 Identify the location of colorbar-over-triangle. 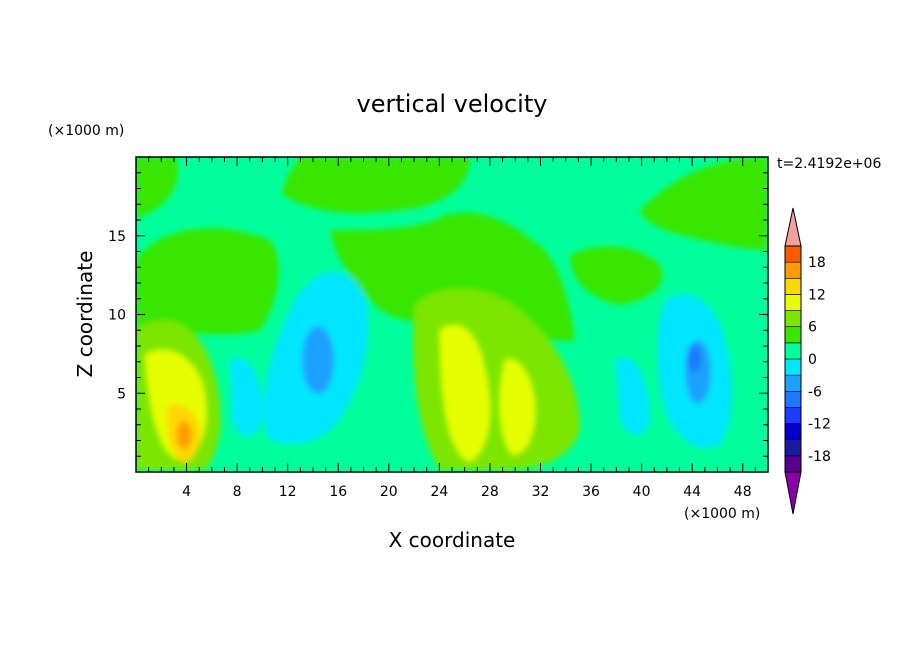
(793, 227).